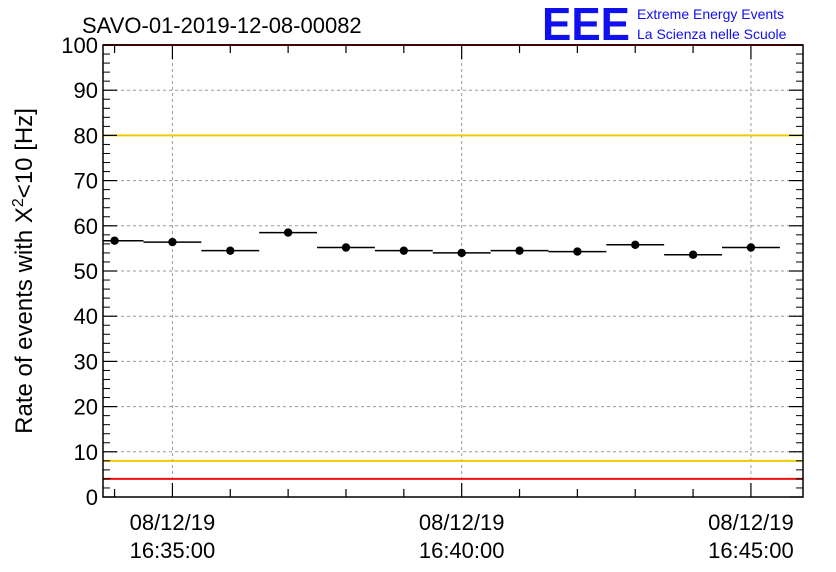 The image size is (836, 572). I want to click on y-tick-label: 100, so click(79, 45).